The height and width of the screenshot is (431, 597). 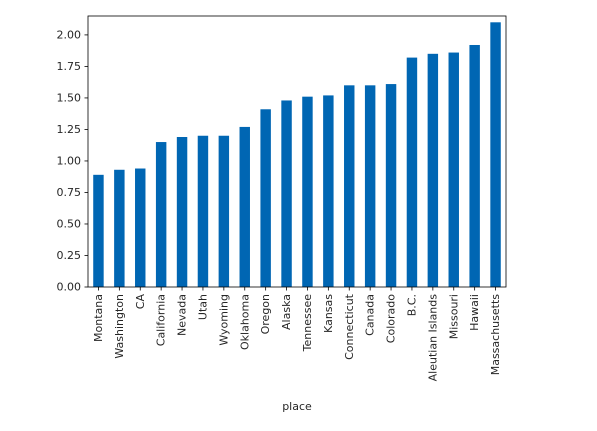 I want to click on y-tick-label: 0.50, so click(x=69, y=223).